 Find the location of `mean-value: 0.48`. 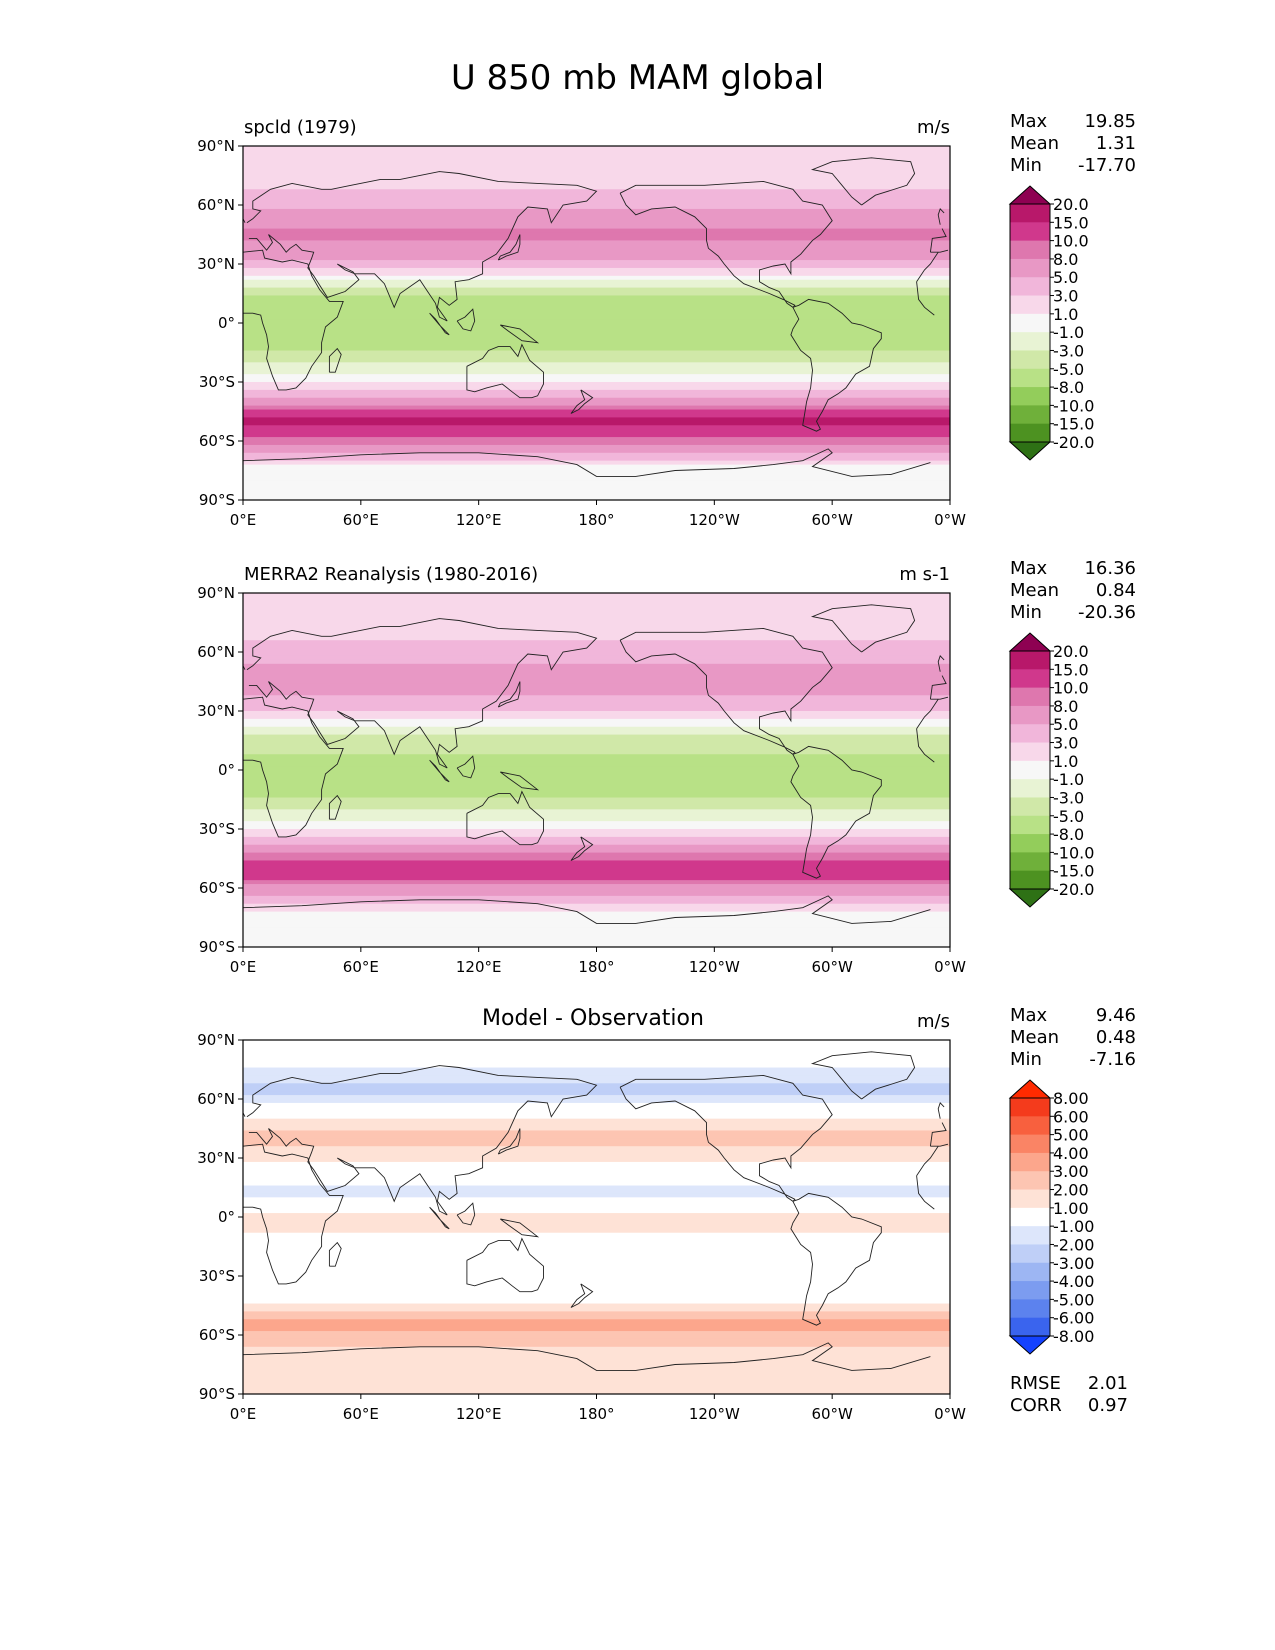

mean-value: 0.48 is located at coordinates (1115, 1037).